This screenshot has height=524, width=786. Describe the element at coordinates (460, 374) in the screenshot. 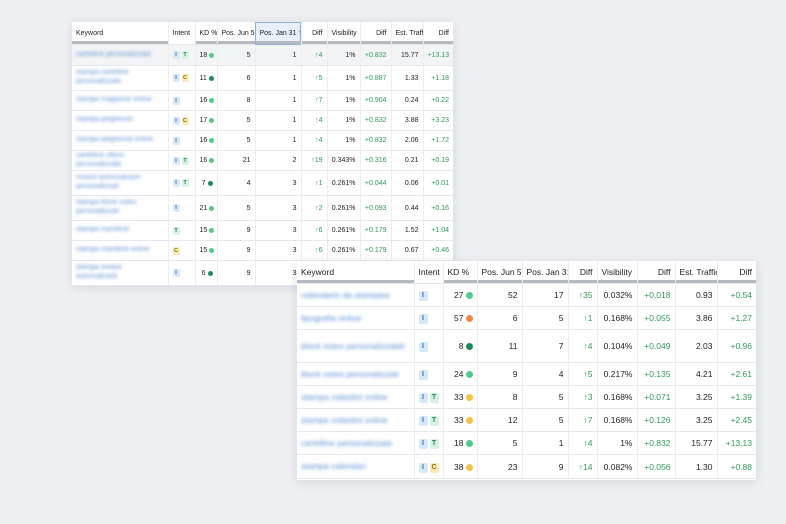

I see `kd-cell: 24` at that location.